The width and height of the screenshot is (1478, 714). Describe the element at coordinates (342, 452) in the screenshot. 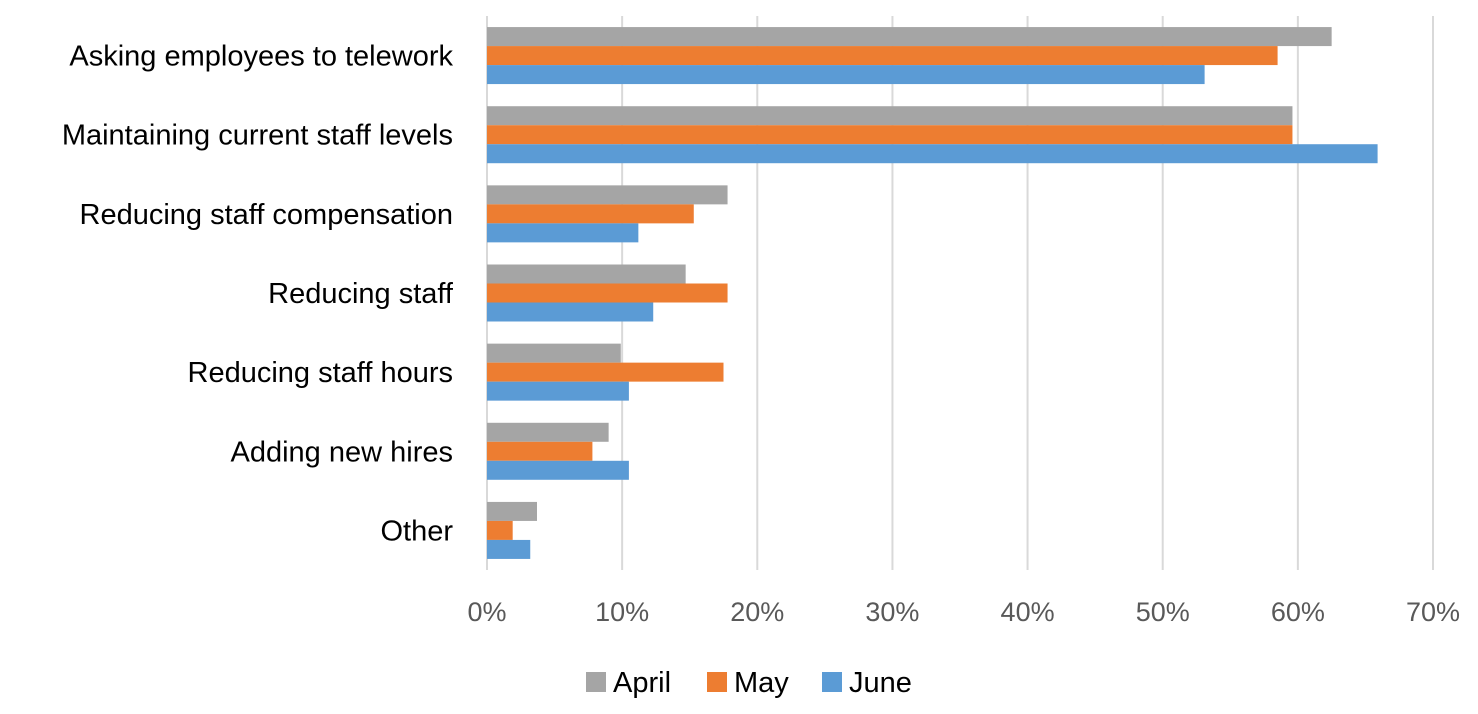

I see `category-label: Adding new hires` at that location.